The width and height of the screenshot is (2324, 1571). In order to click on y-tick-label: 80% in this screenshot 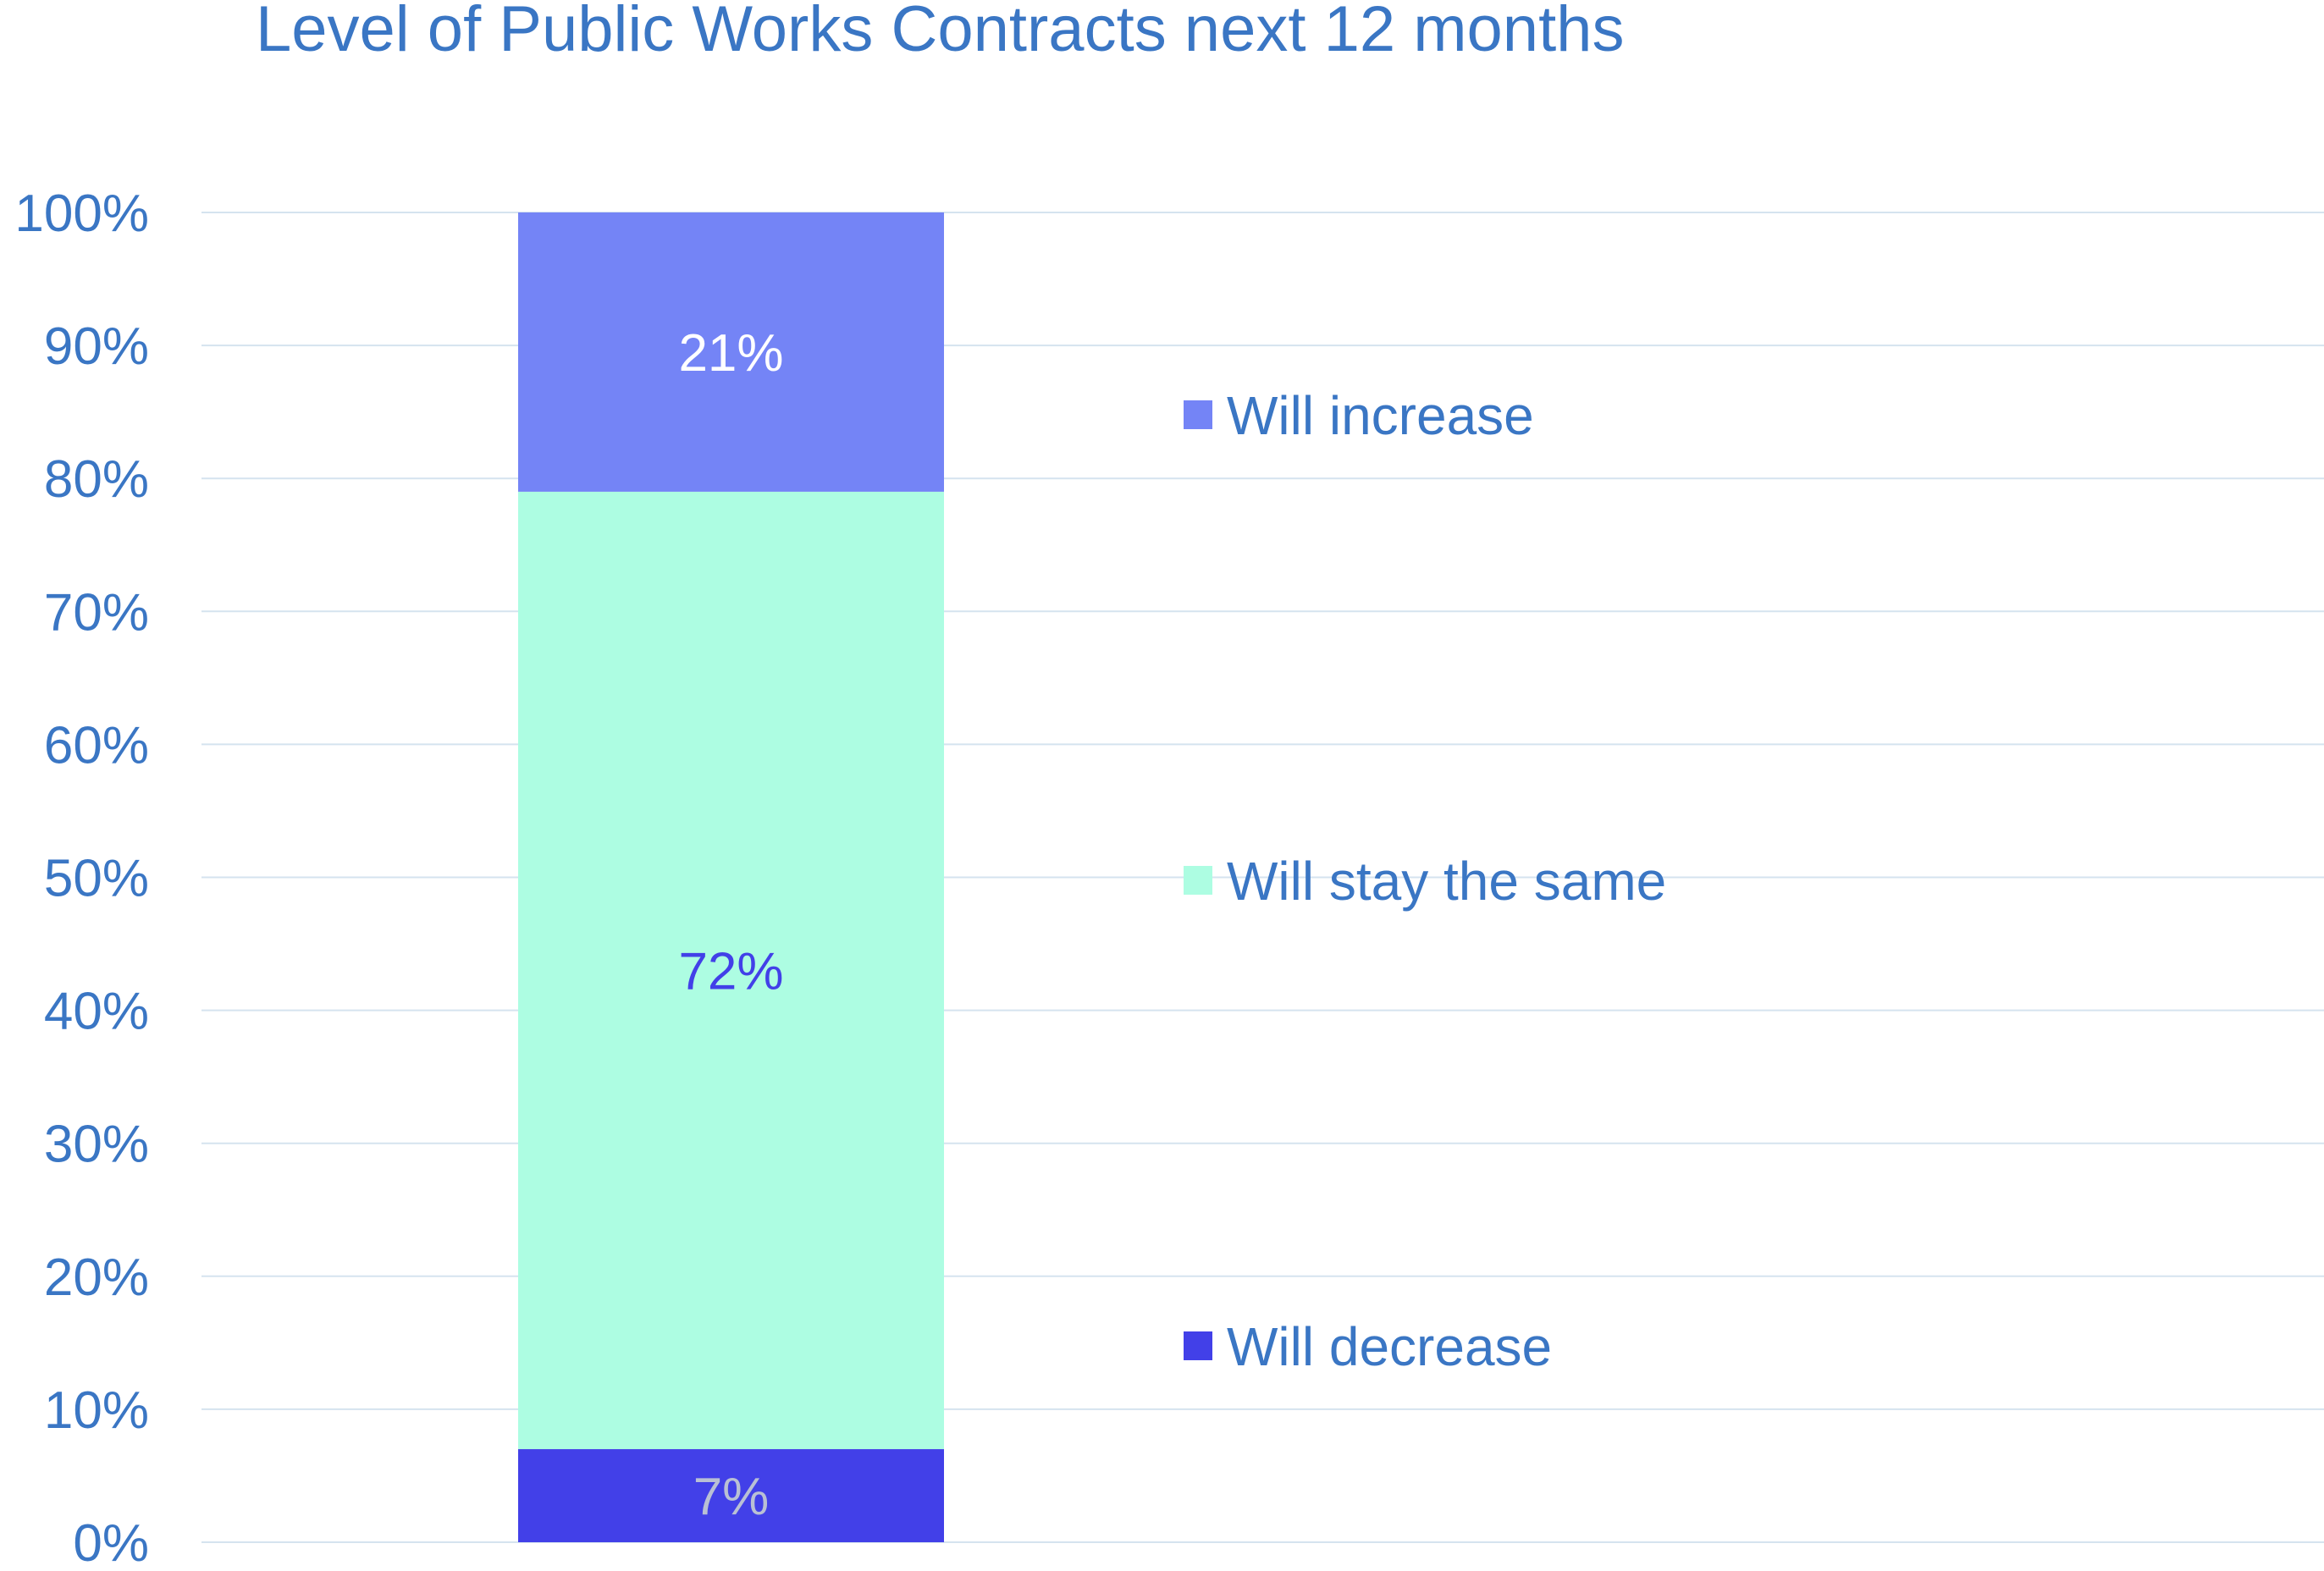, I will do `click(96, 479)`.